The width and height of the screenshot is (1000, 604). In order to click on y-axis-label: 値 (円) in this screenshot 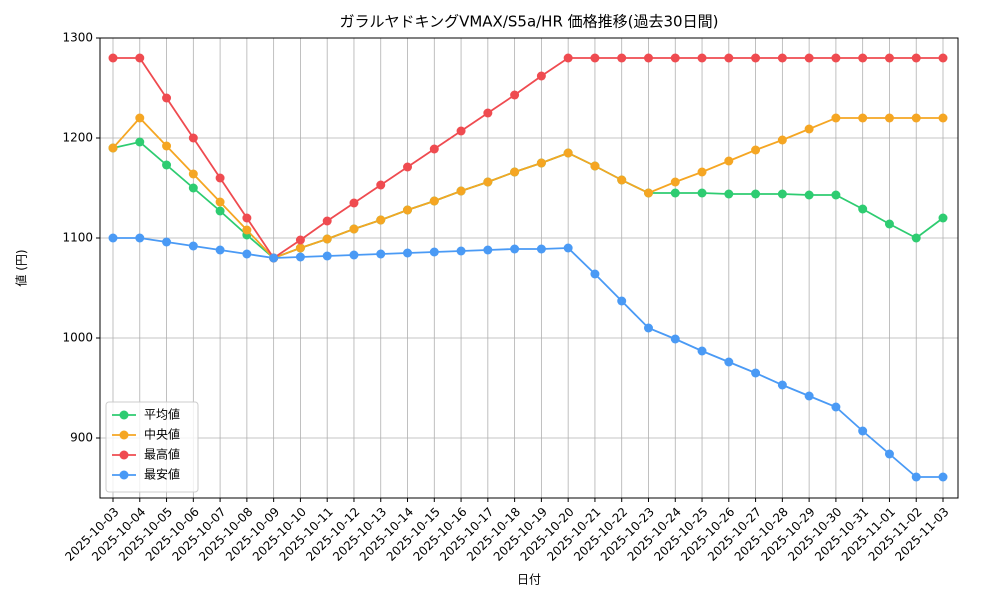, I will do `click(21, 267)`.